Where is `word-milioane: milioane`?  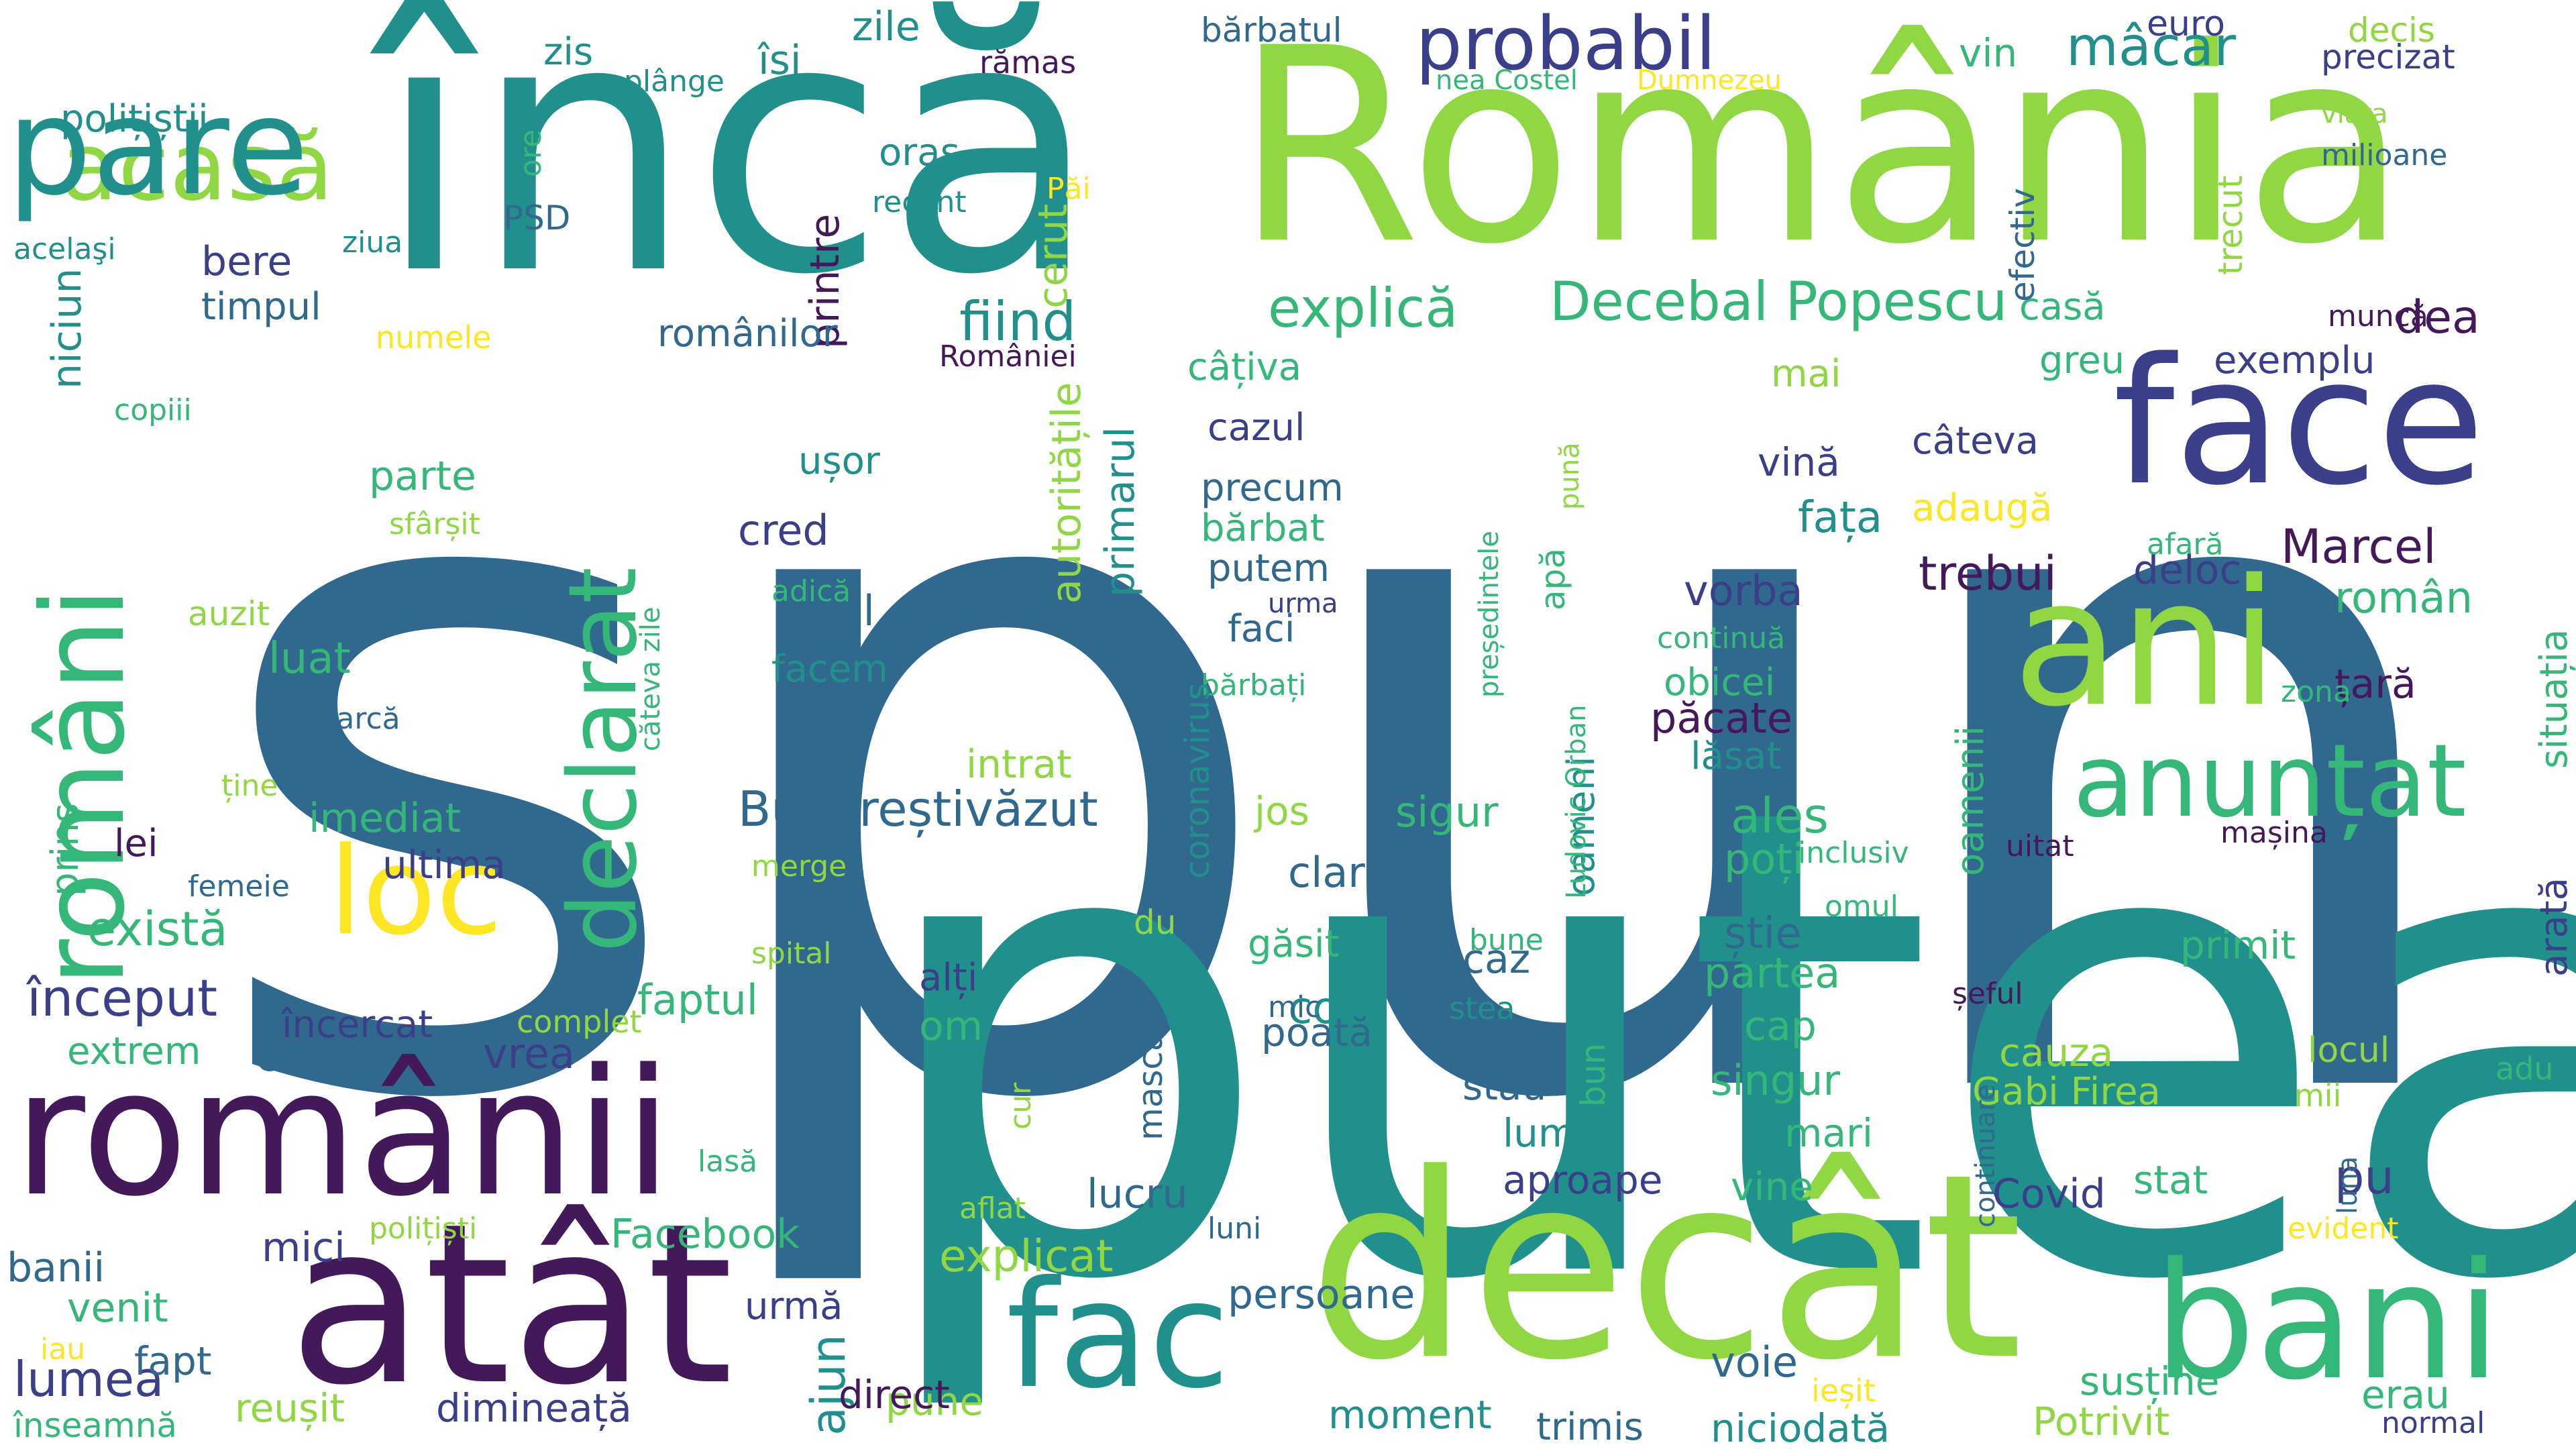
word-milioane: milioane is located at coordinates (2384, 155).